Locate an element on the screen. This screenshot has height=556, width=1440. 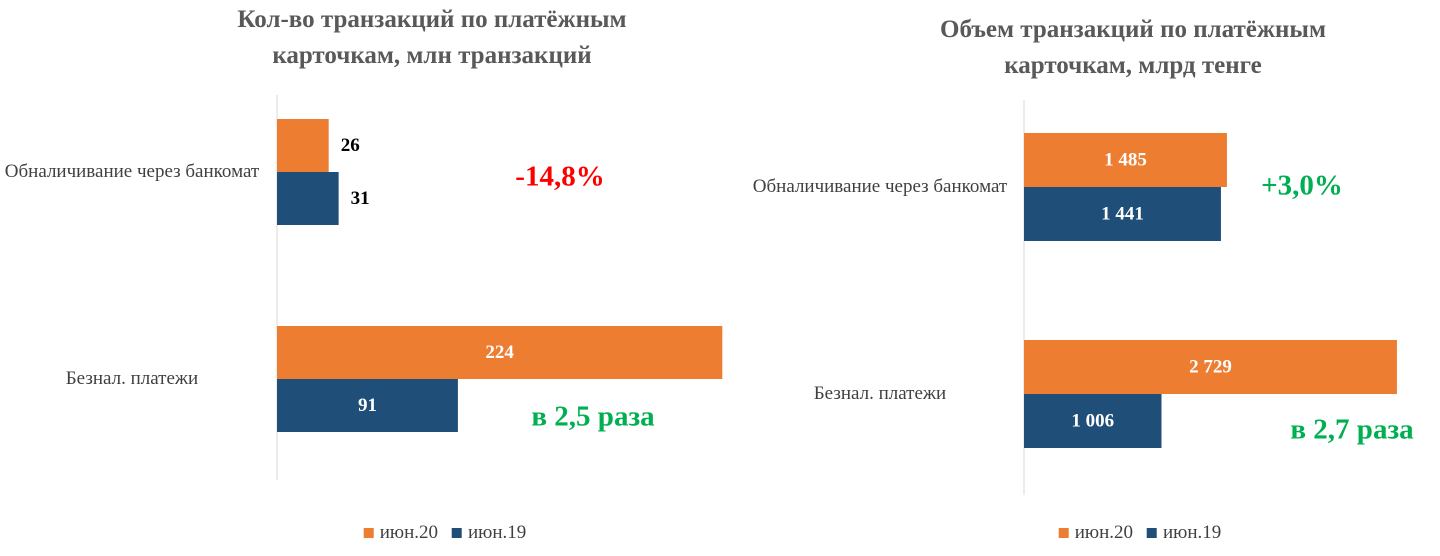
annotation: +3,0% is located at coordinates (1302, 185).